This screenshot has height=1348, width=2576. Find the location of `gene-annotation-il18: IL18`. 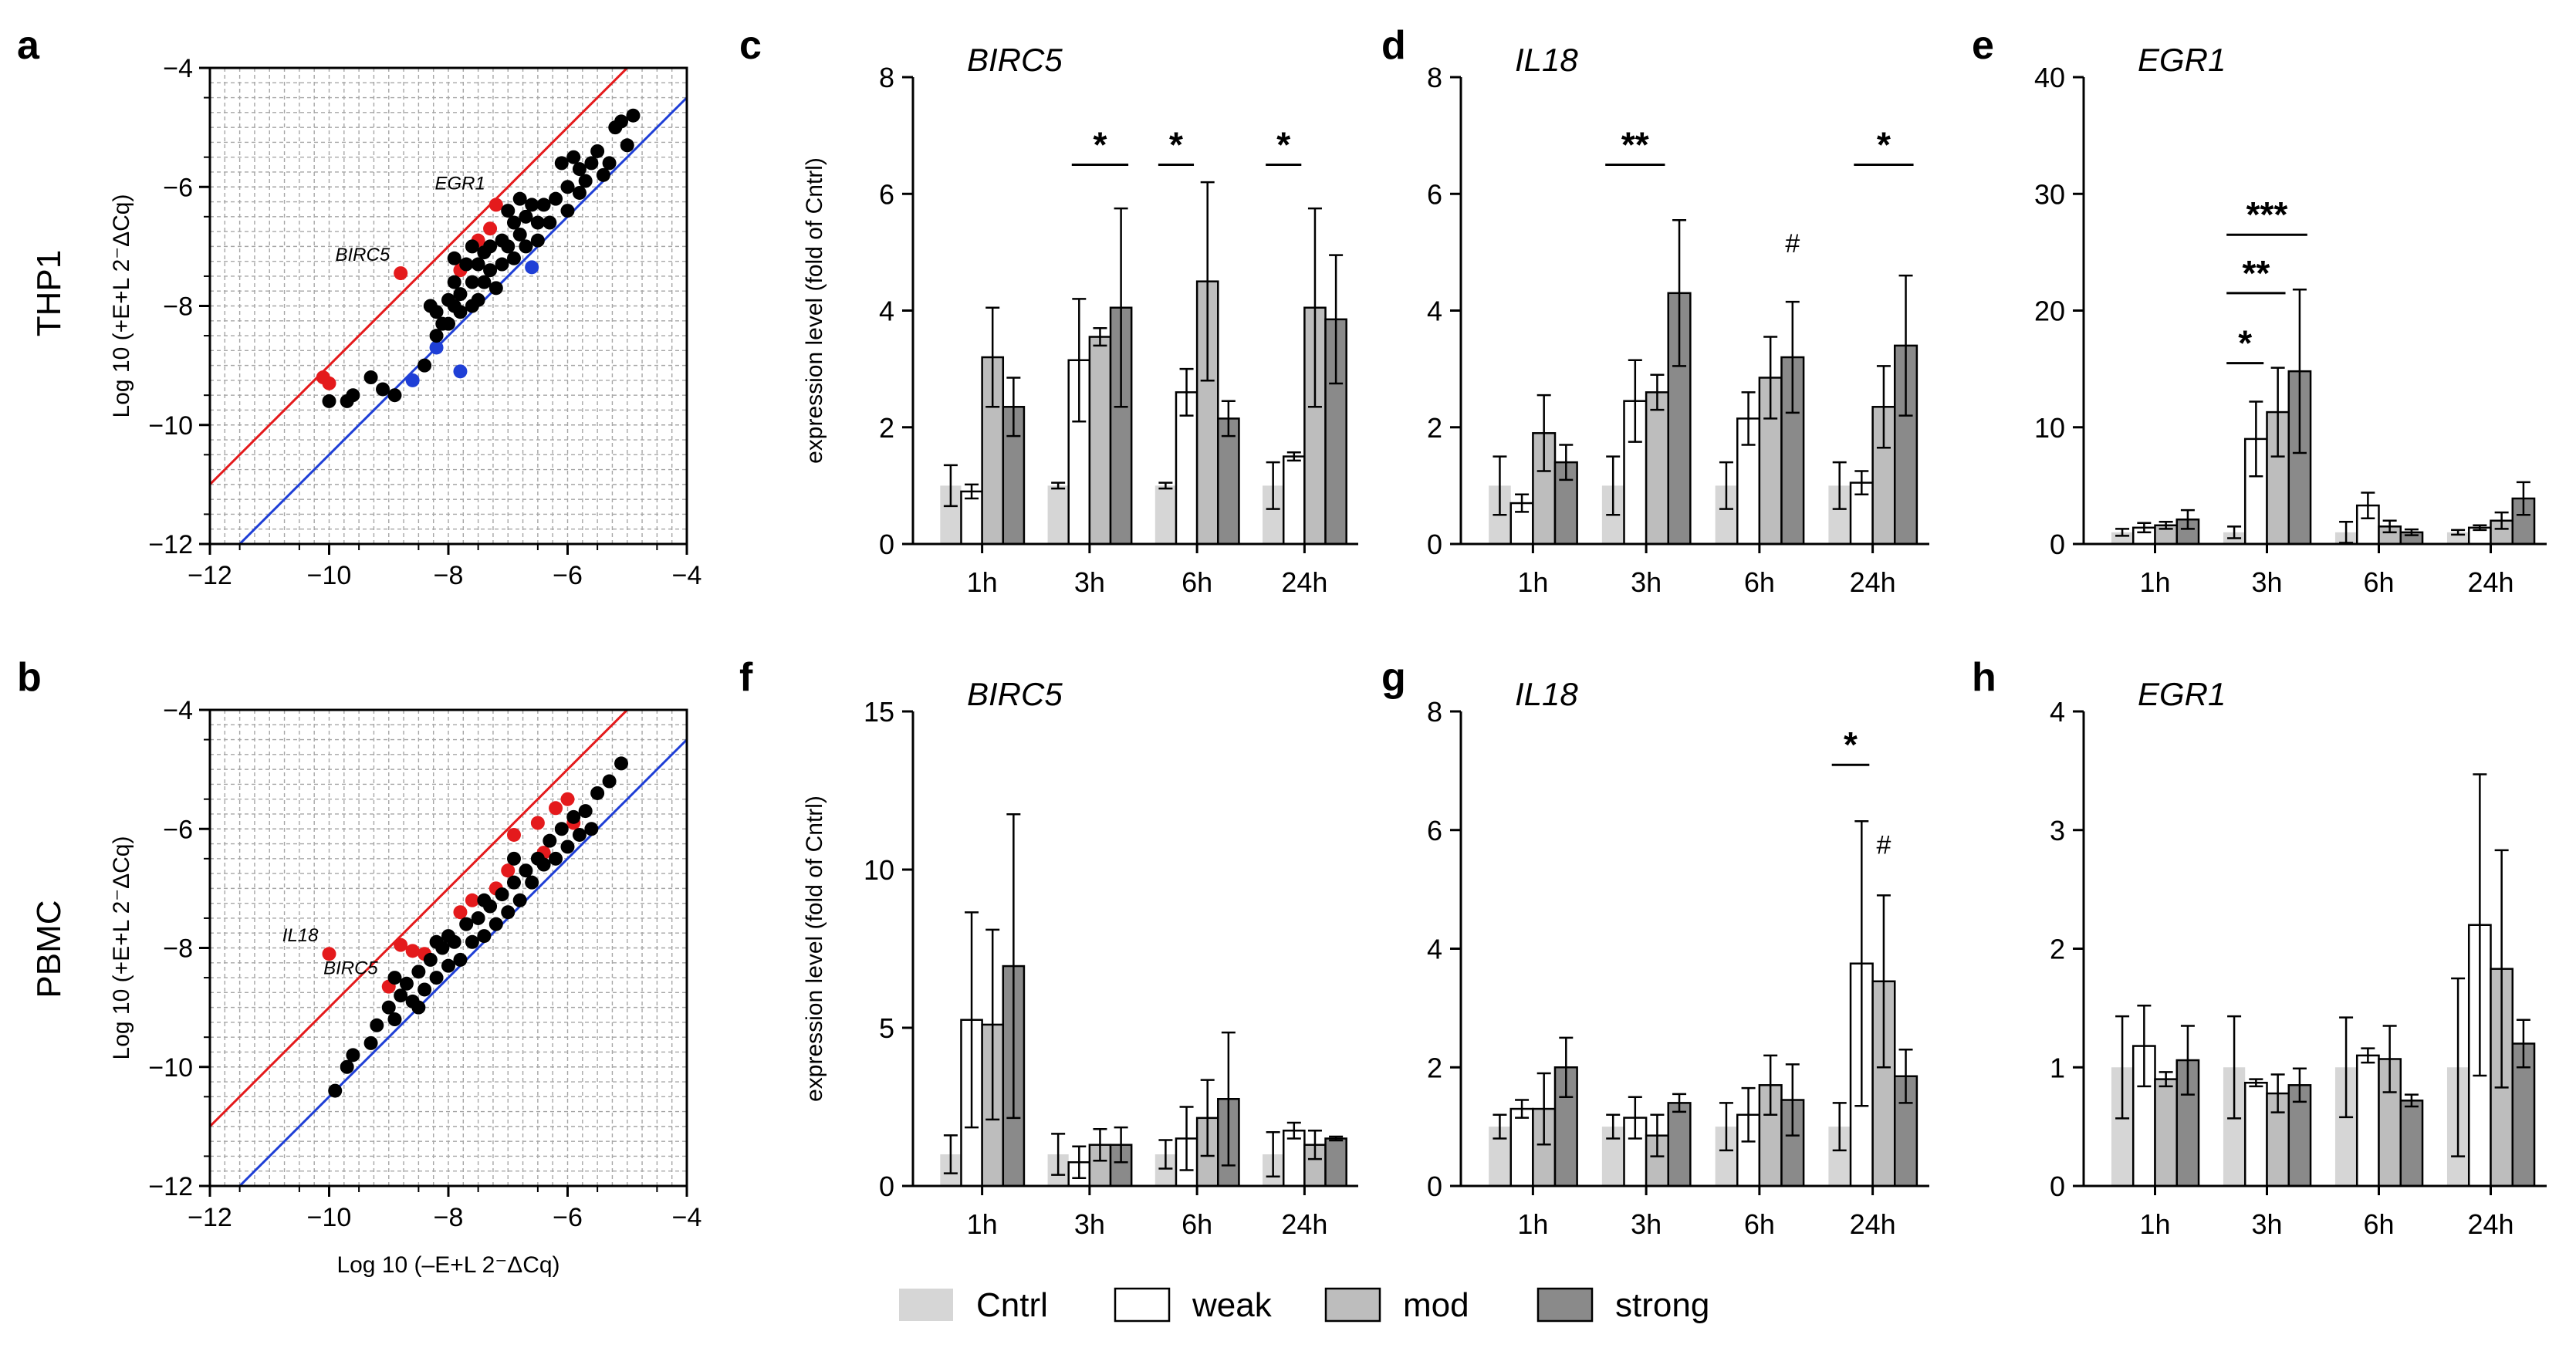

gene-annotation-il18: IL18 is located at coordinates (300, 936).